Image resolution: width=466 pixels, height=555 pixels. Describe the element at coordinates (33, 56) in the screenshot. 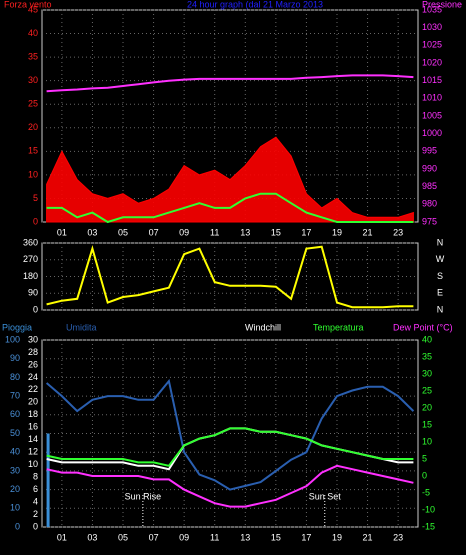

I see `y-tick-label: 35` at that location.